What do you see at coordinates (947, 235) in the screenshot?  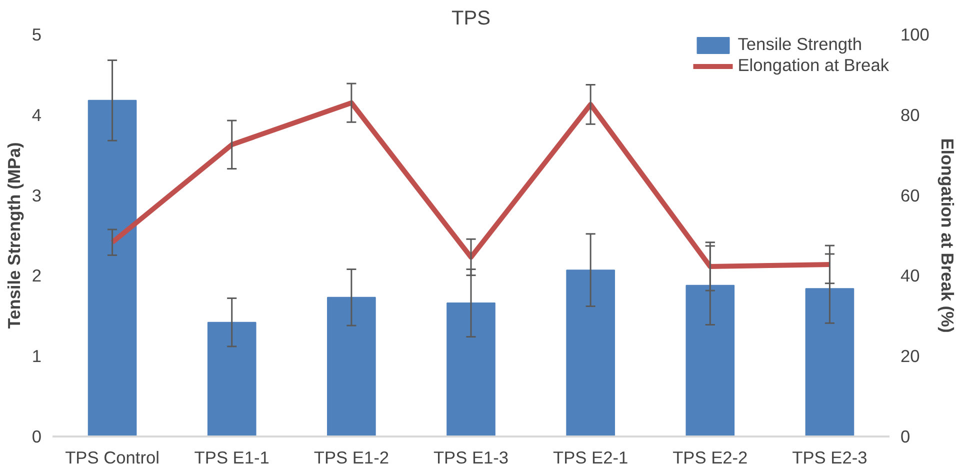 I see `y2-axis-title: Elongation at Break (%)` at bounding box center [947, 235].